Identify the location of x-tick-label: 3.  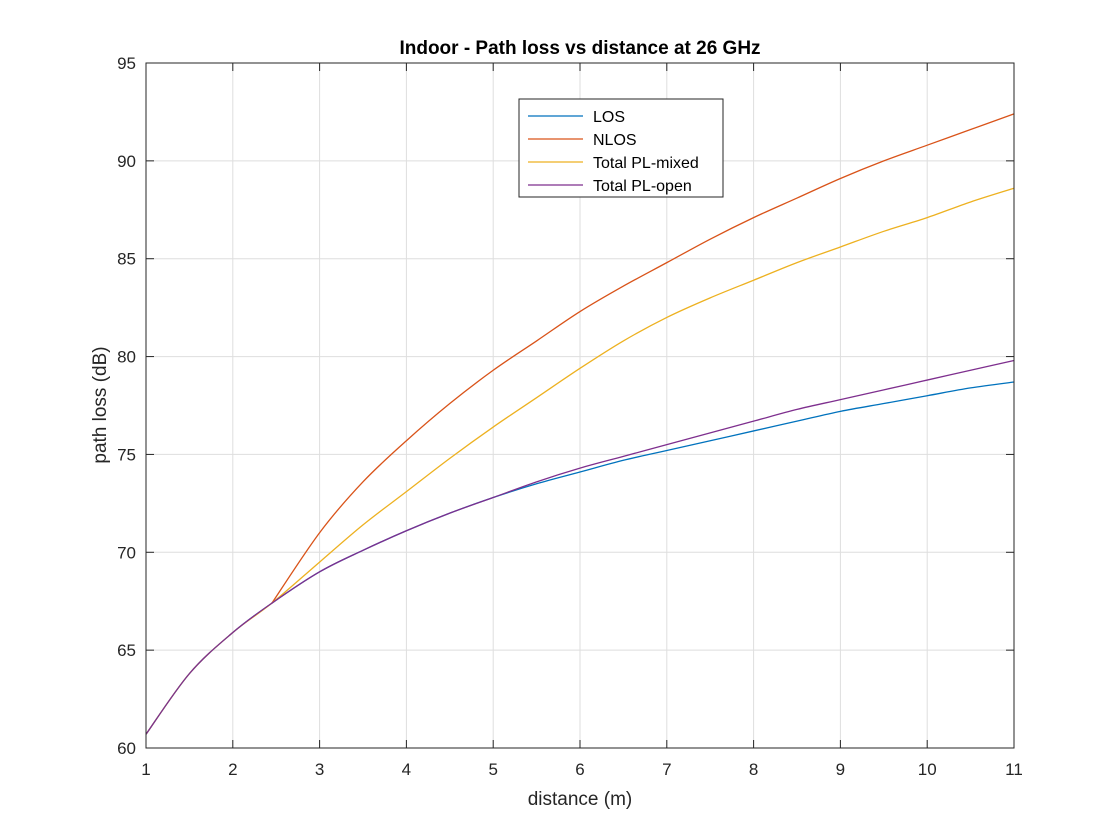
(319, 769).